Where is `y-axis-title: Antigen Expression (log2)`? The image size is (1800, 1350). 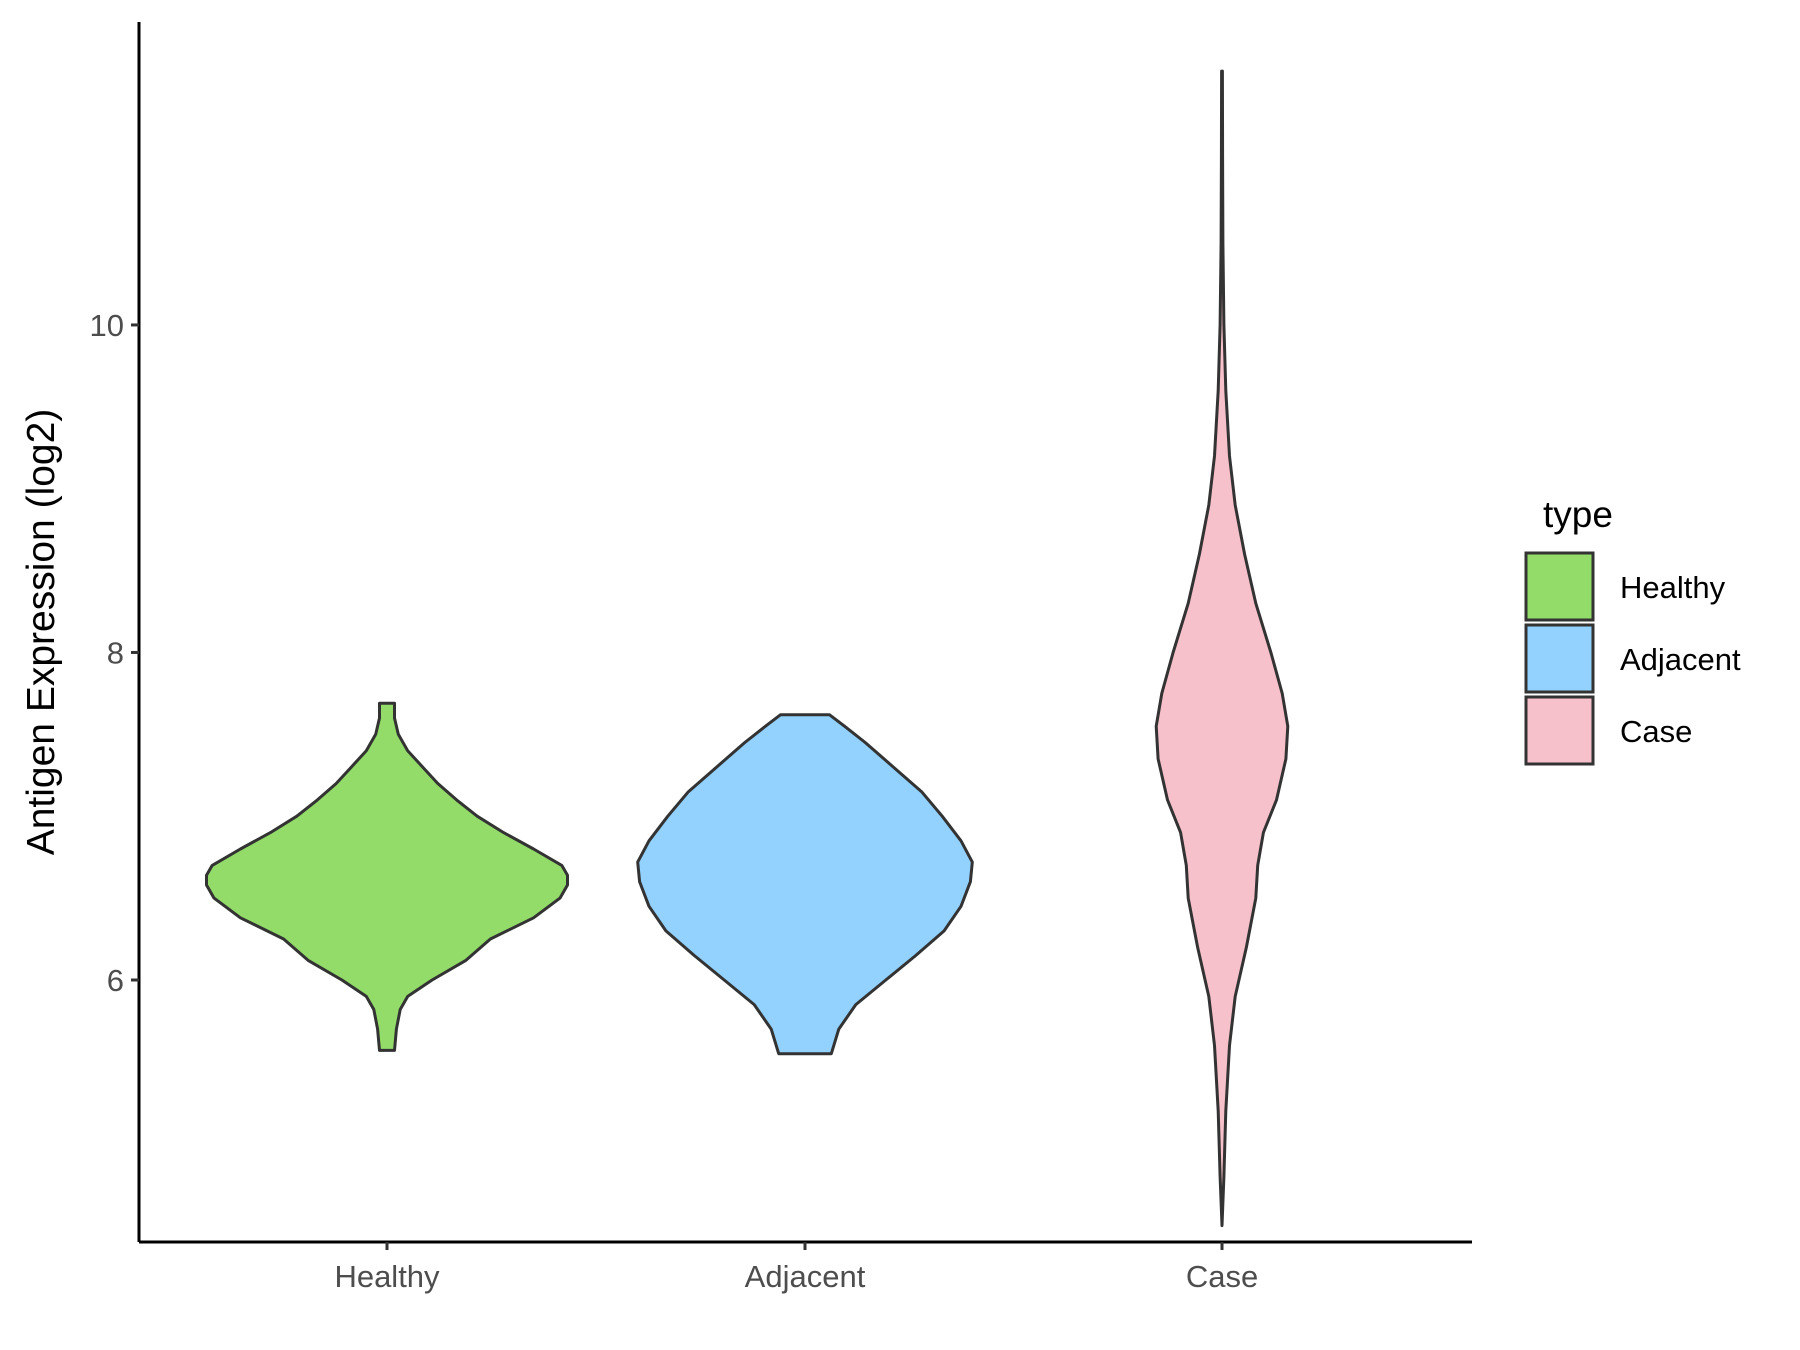
y-axis-title: Antigen Expression (log2) is located at coordinates (41, 632).